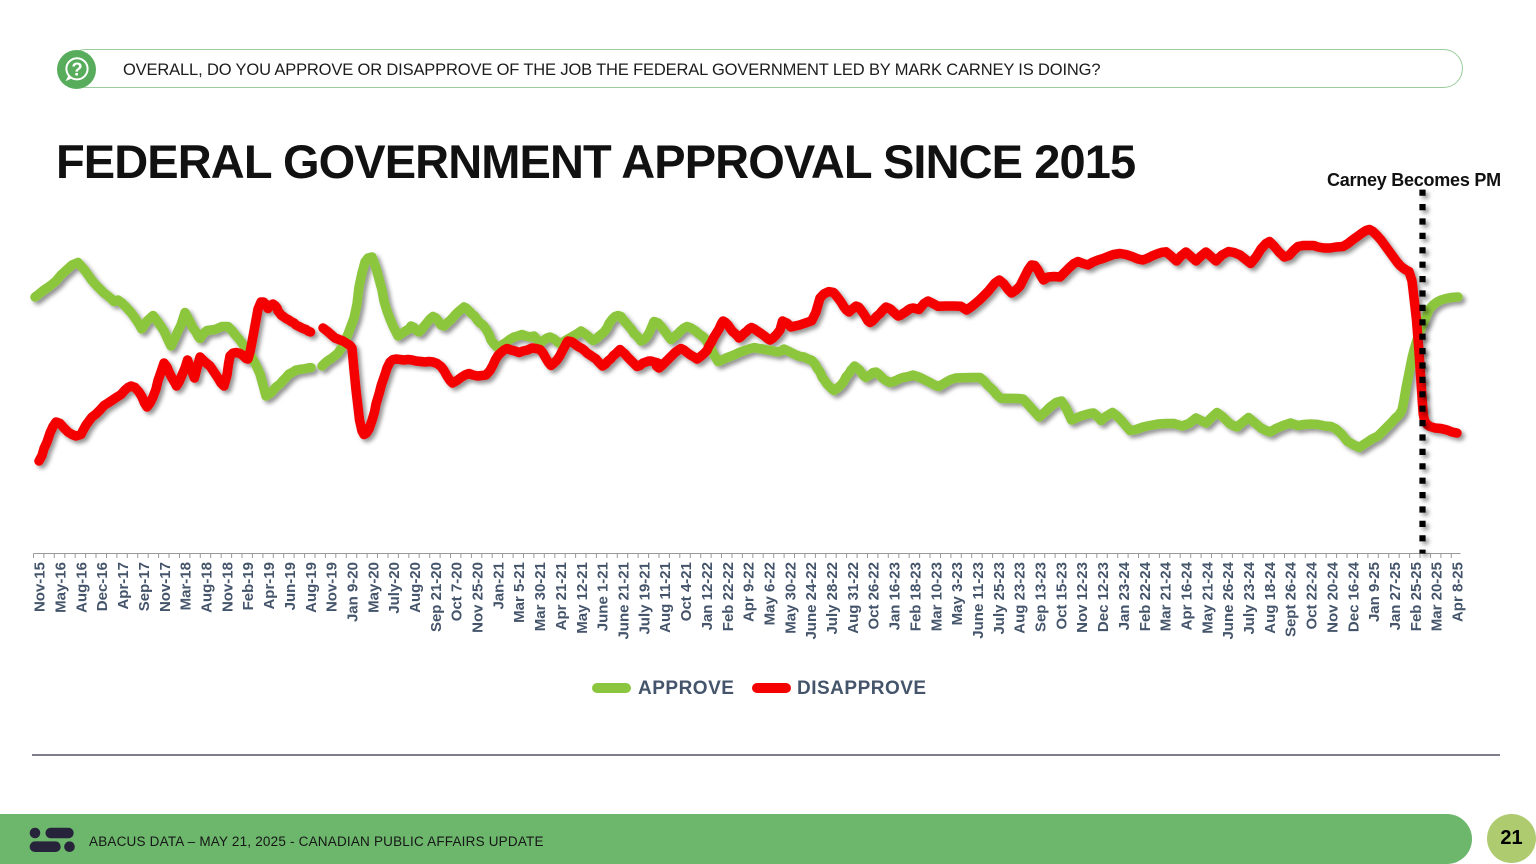 This screenshot has width=1536, height=864. What do you see at coordinates (1291, 599) in the screenshot?
I see `svg-text: Sept 26-24` at bounding box center [1291, 599].